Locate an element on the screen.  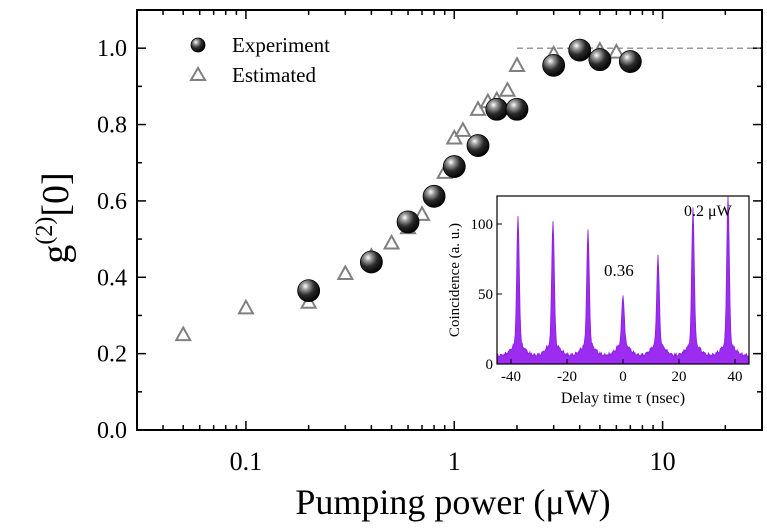
x-tick-label: 10 is located at coordinates (663, 461).